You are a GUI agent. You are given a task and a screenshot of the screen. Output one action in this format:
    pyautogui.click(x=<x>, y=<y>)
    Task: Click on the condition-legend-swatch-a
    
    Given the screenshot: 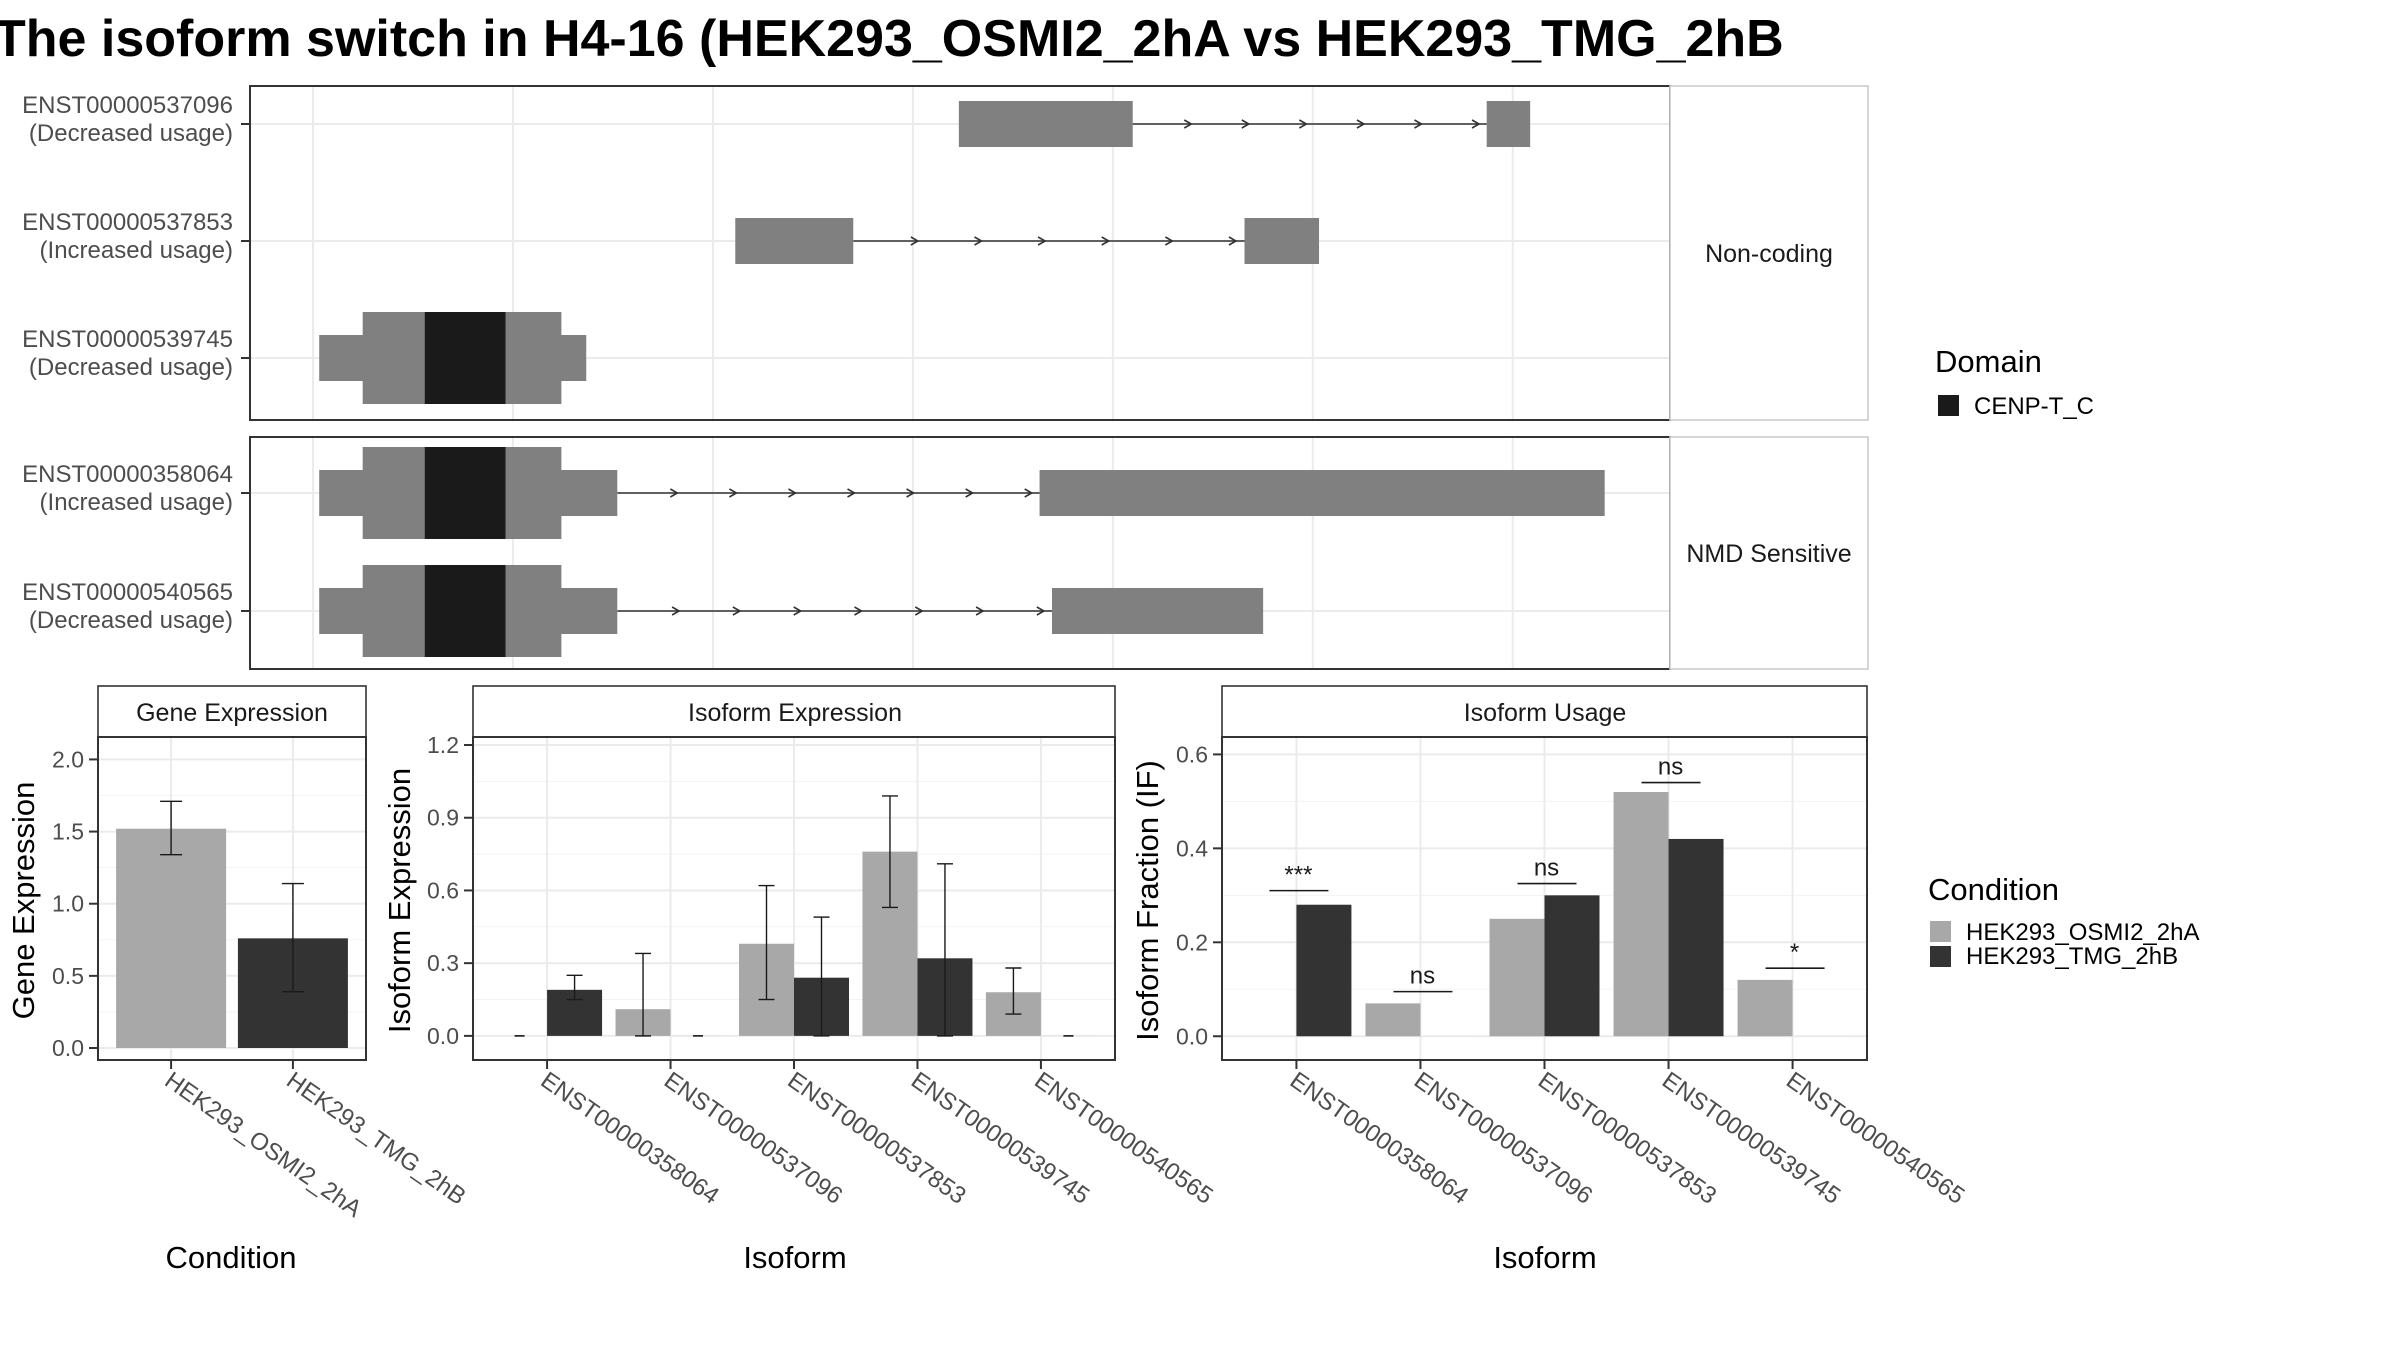 What is the action you would take?
    pyautogui.click(x=1940, y=931)
    